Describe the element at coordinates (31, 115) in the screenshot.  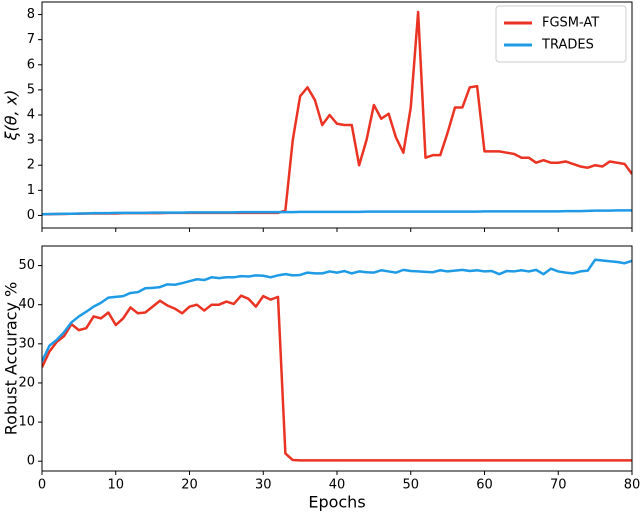
I see `y-tick-label: 4` at that location.